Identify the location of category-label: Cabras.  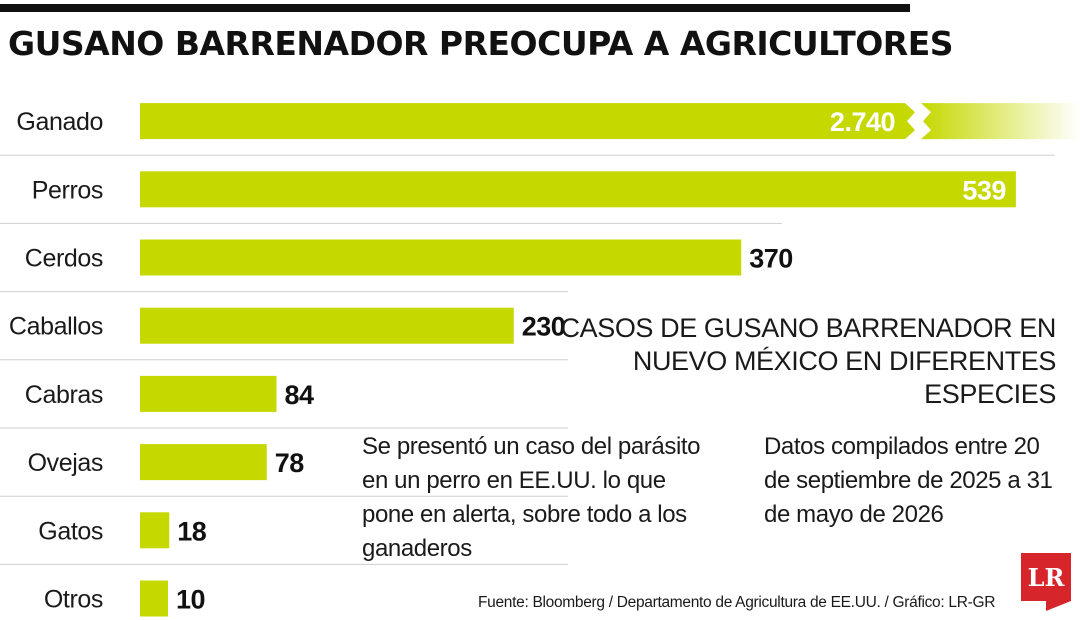
(64, 395).